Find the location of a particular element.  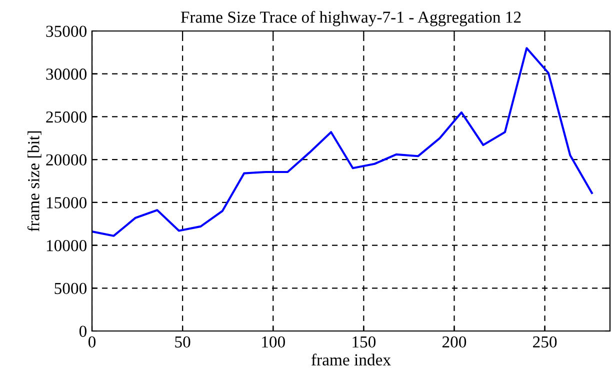

x-axis-title: frame index is located at coordinates (351, 360).